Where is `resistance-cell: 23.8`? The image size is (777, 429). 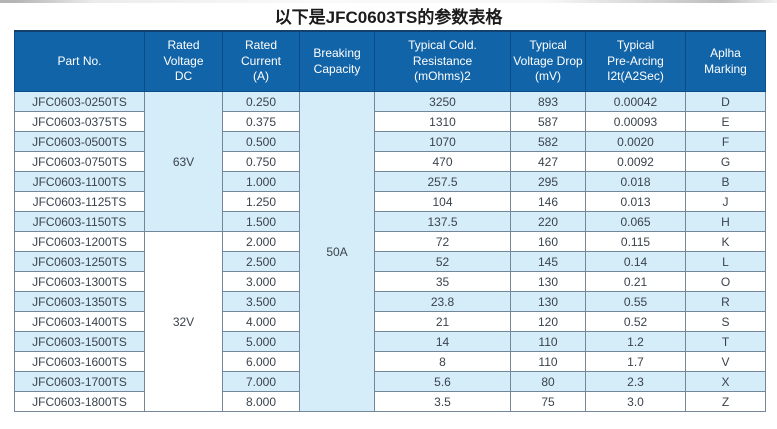
resistance-cell: 23.8 is located at coordinates (442, 301).